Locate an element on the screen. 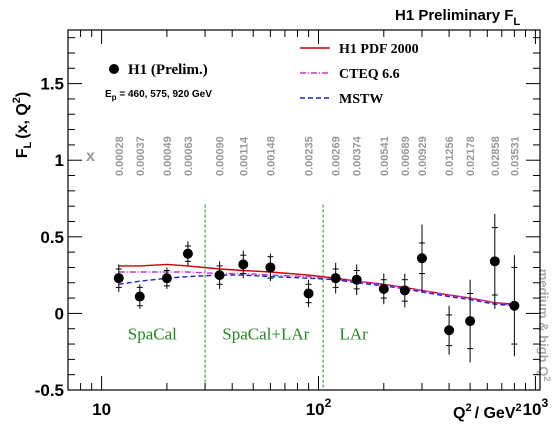 The width and height of the screenshot is (552, 430). series-line-h1-pdf-2000 is located at coordinates (316, 284).